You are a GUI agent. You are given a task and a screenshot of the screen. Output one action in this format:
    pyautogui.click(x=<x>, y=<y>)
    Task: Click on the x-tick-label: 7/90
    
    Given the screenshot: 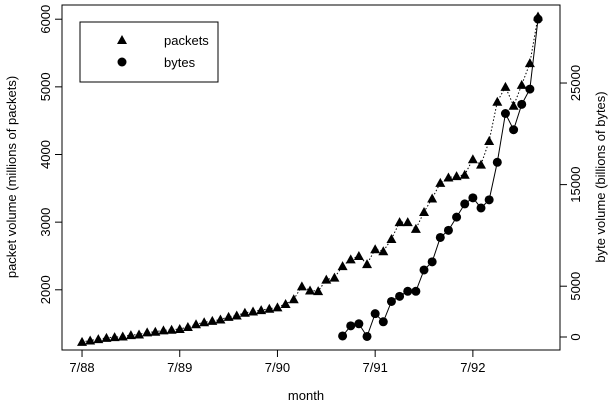 What is the action you would take?
    pyautogui.click(x=277, y=367)
    